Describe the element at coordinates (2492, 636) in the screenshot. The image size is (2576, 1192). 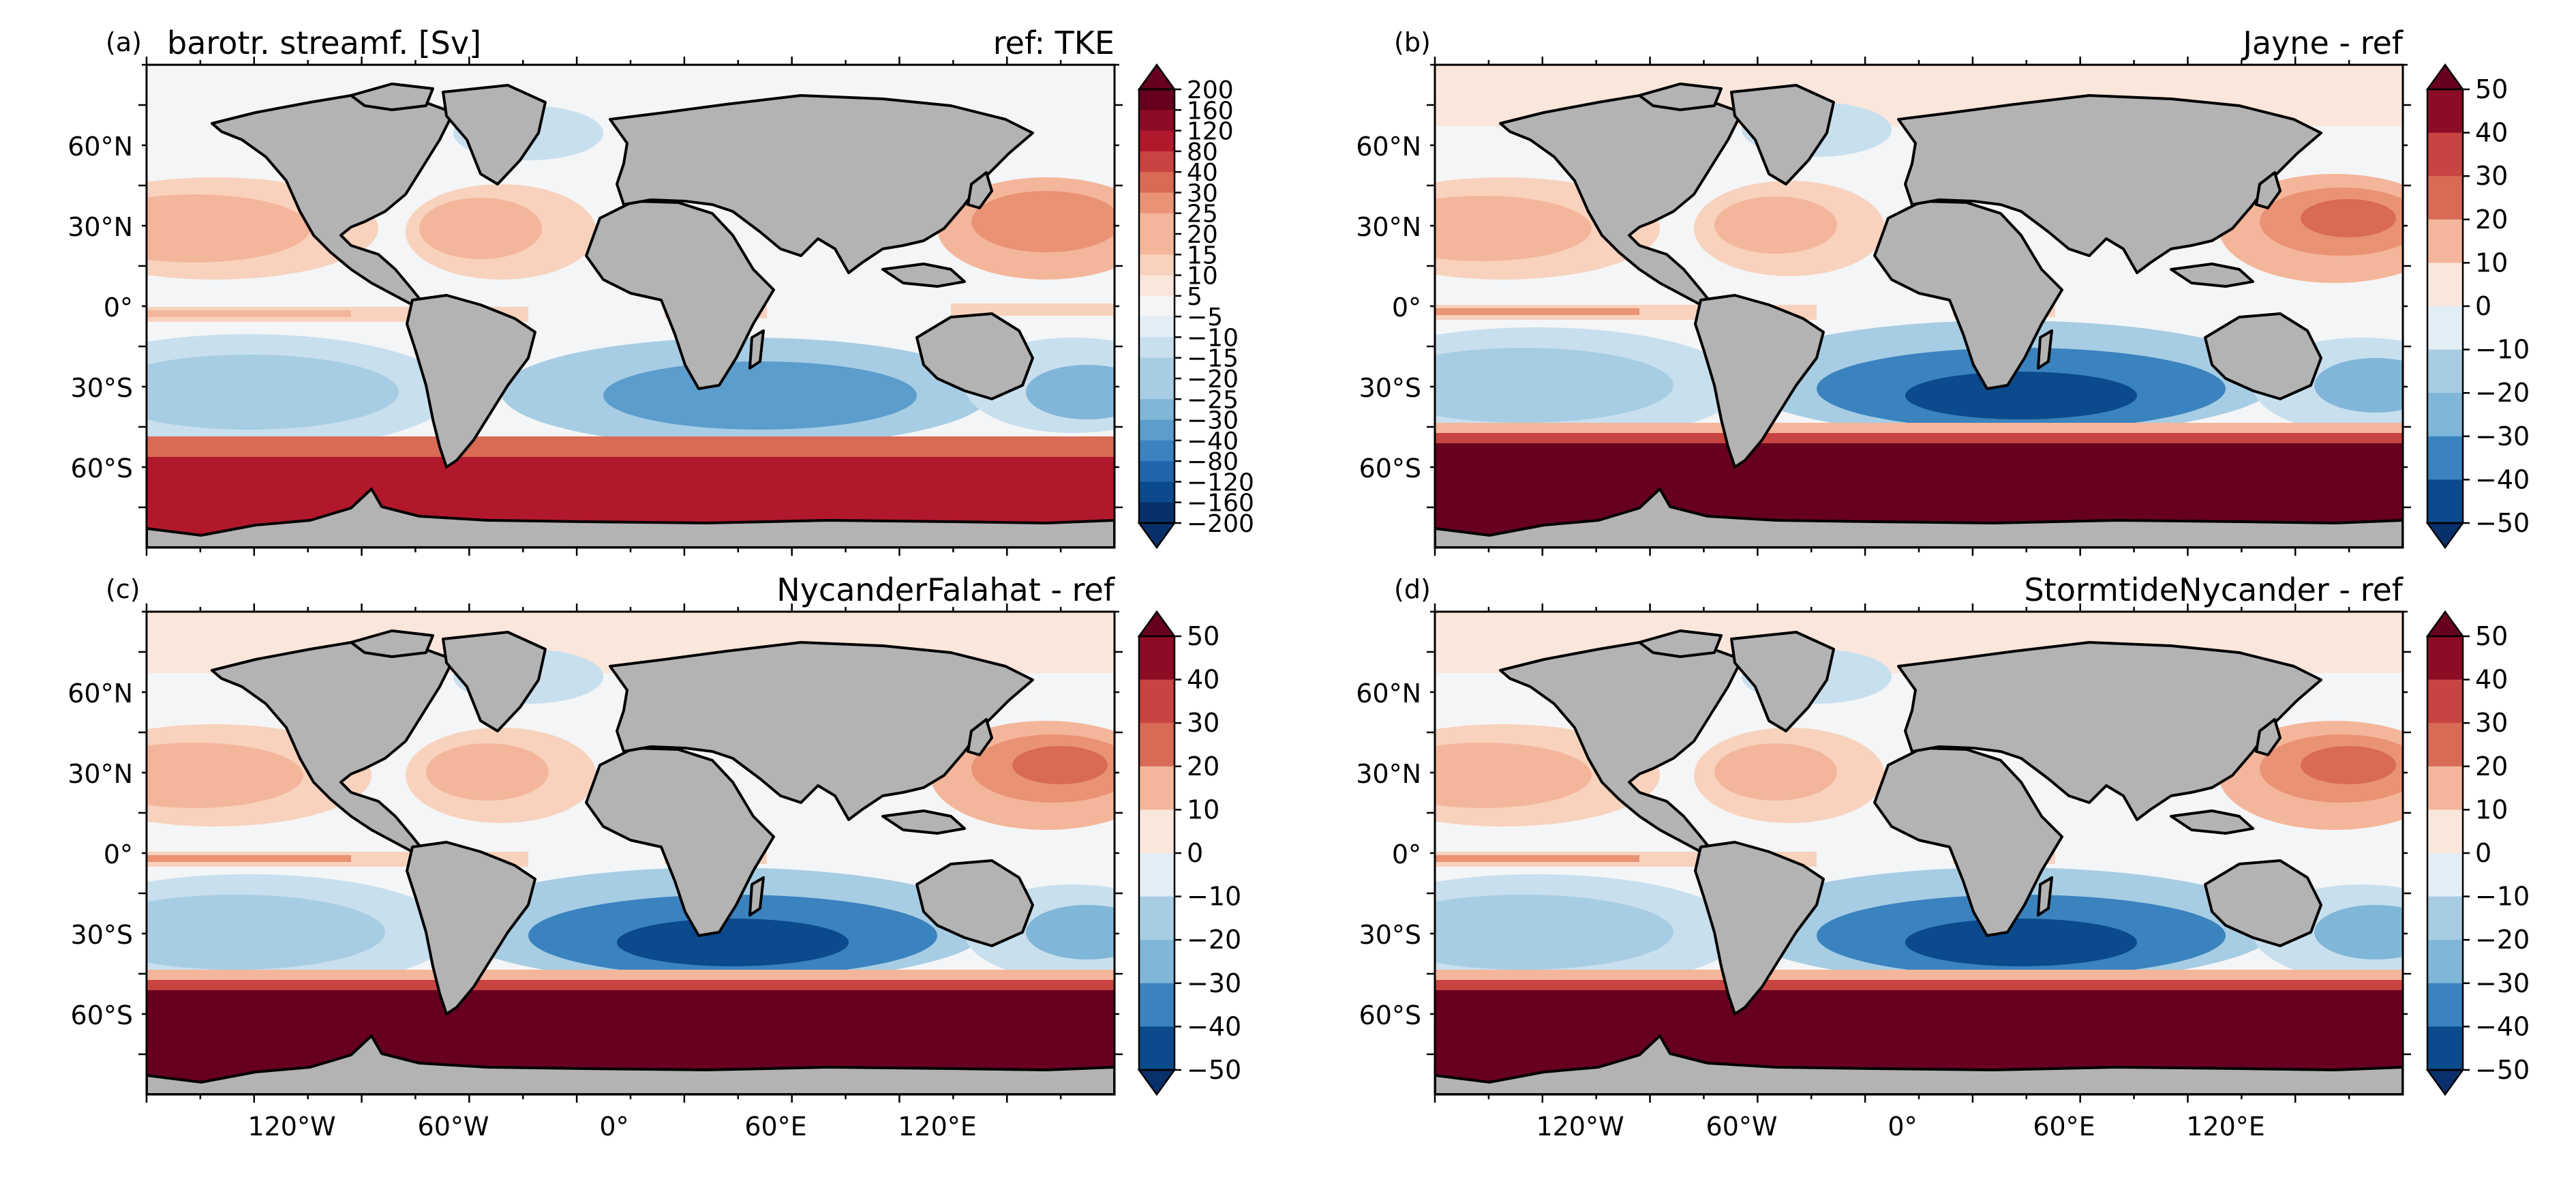
I see `colorbar-tick-label: 50` at that location.